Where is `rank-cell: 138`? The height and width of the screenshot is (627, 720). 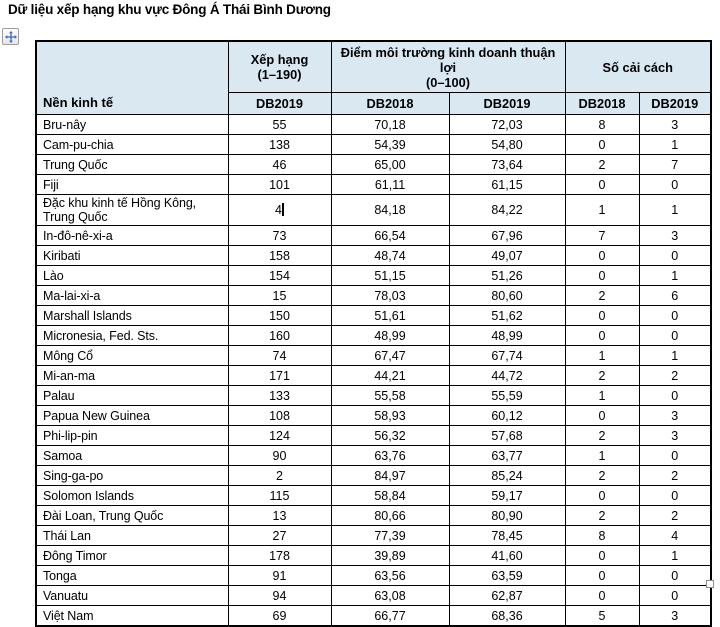
rank-cell: 138 is located at coordinates (279, 144).